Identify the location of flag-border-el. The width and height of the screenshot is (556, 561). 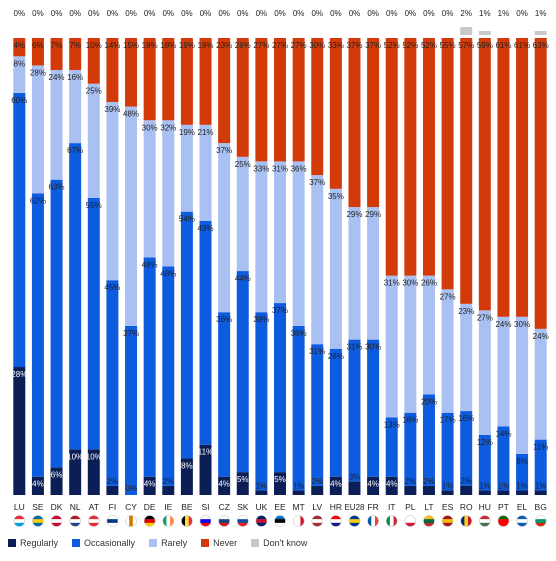
(522, 521).